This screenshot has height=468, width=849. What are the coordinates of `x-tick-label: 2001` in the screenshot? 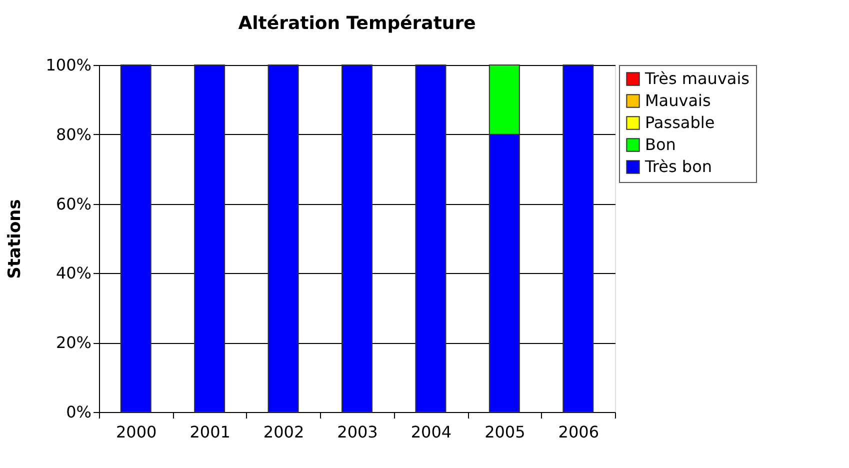 It's located at (210, 432).